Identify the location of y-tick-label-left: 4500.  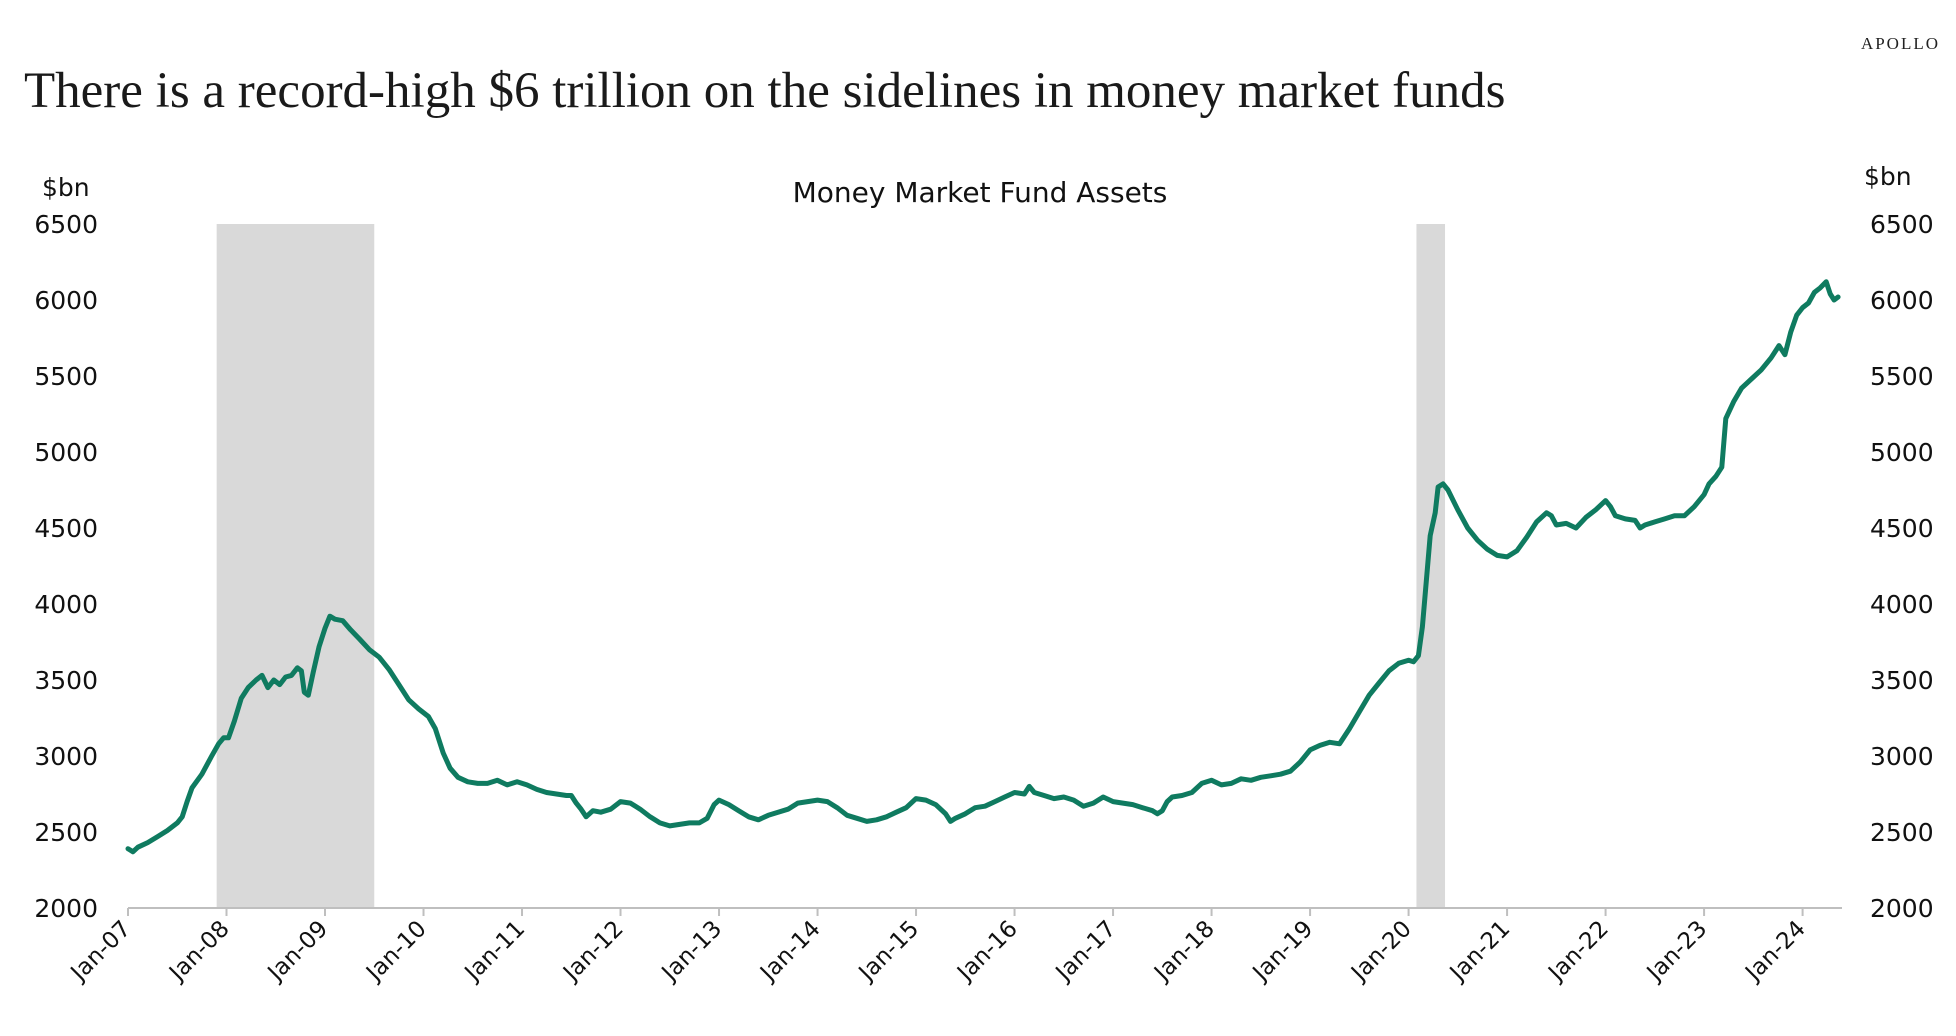
(66, 528).